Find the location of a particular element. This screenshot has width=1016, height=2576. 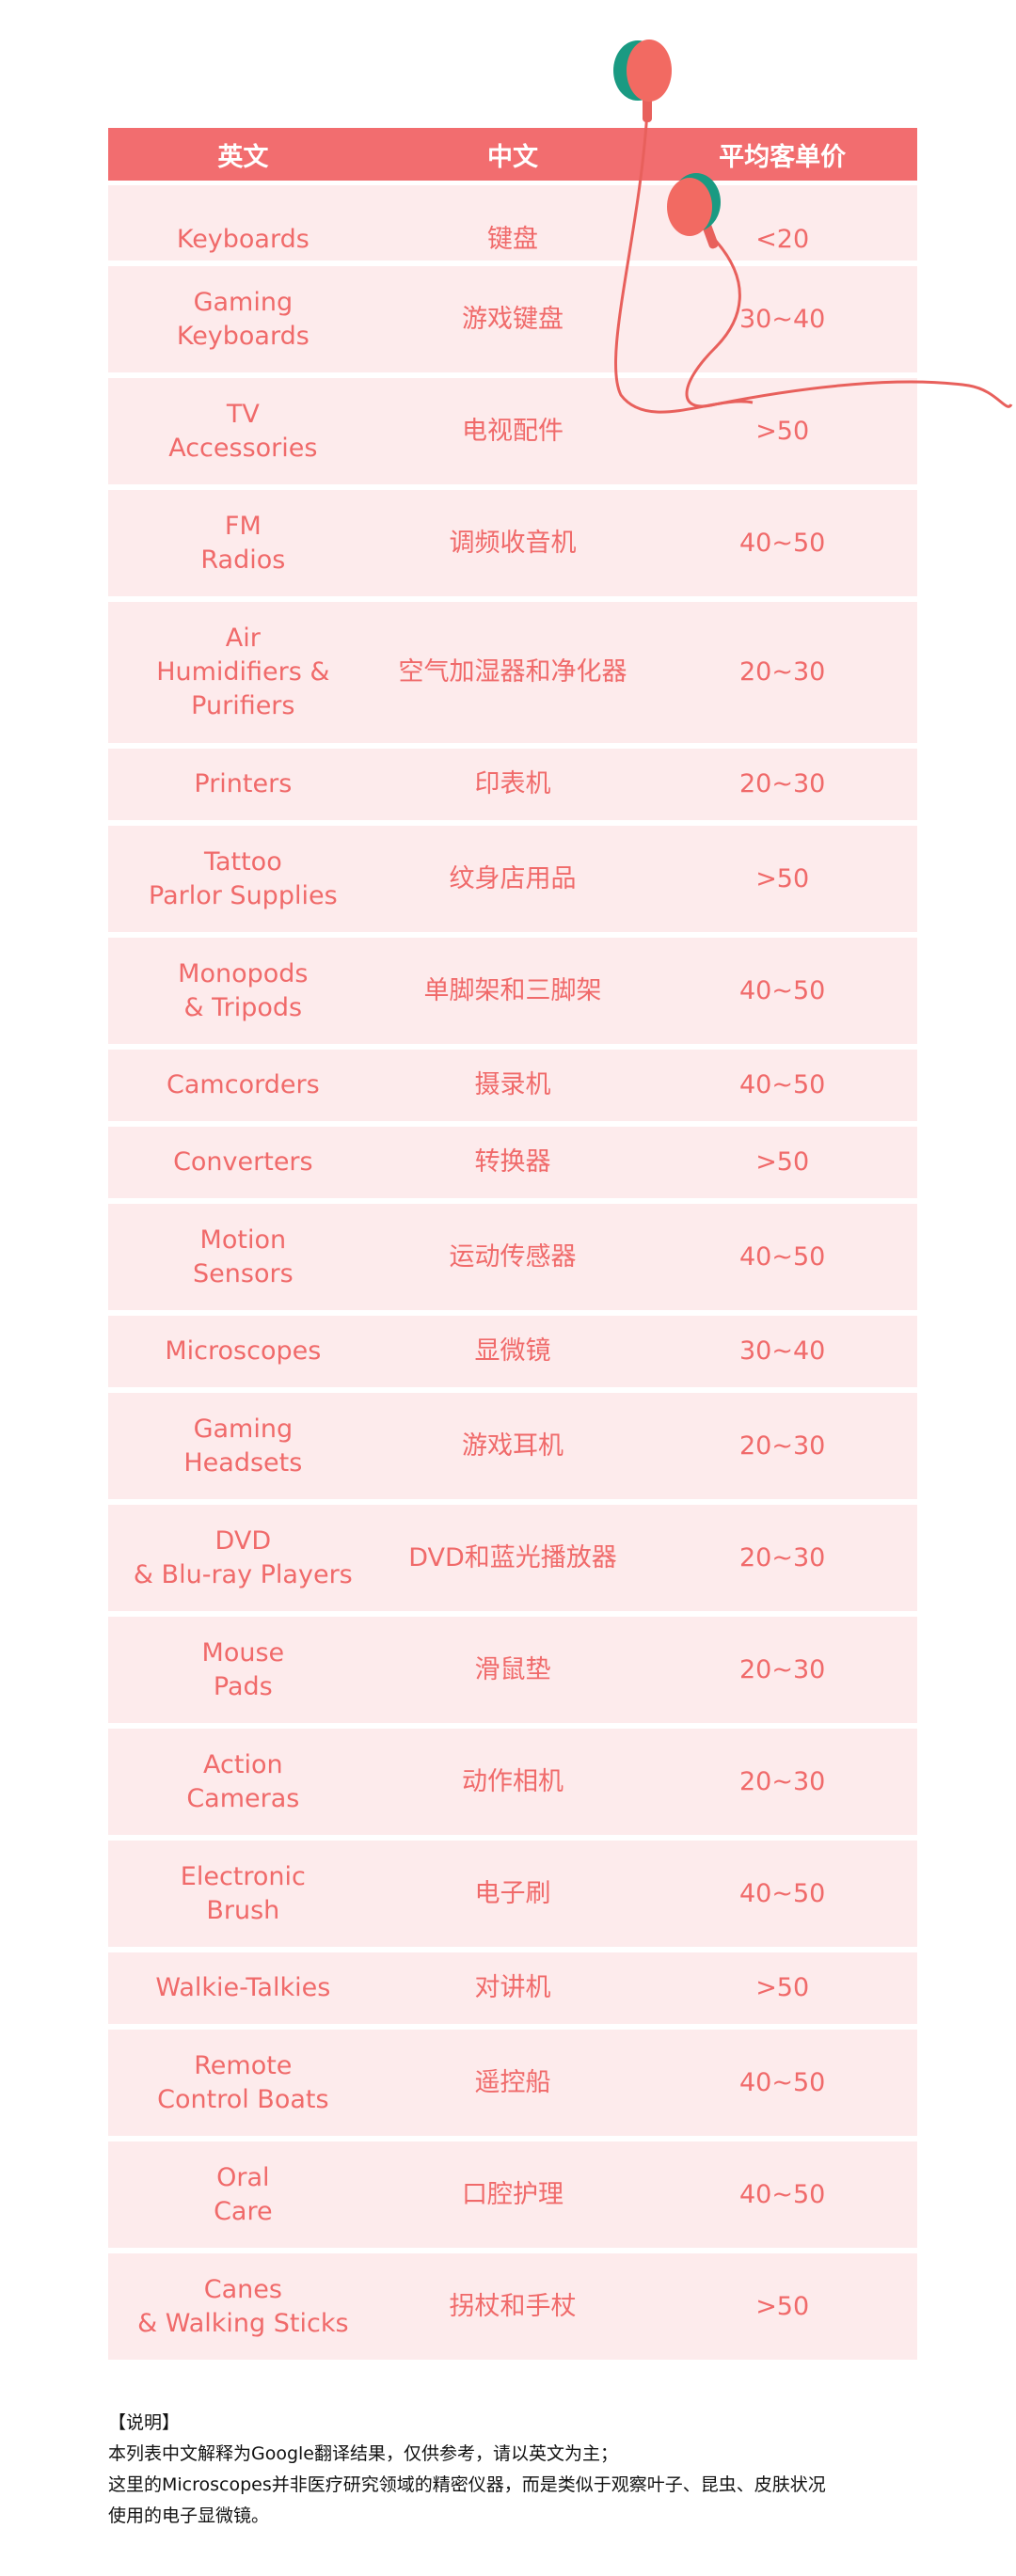

table-row: DVD & Blu-ray Players DVD和蓝光播放器 20~30 is located at coordinates (513, 1558).